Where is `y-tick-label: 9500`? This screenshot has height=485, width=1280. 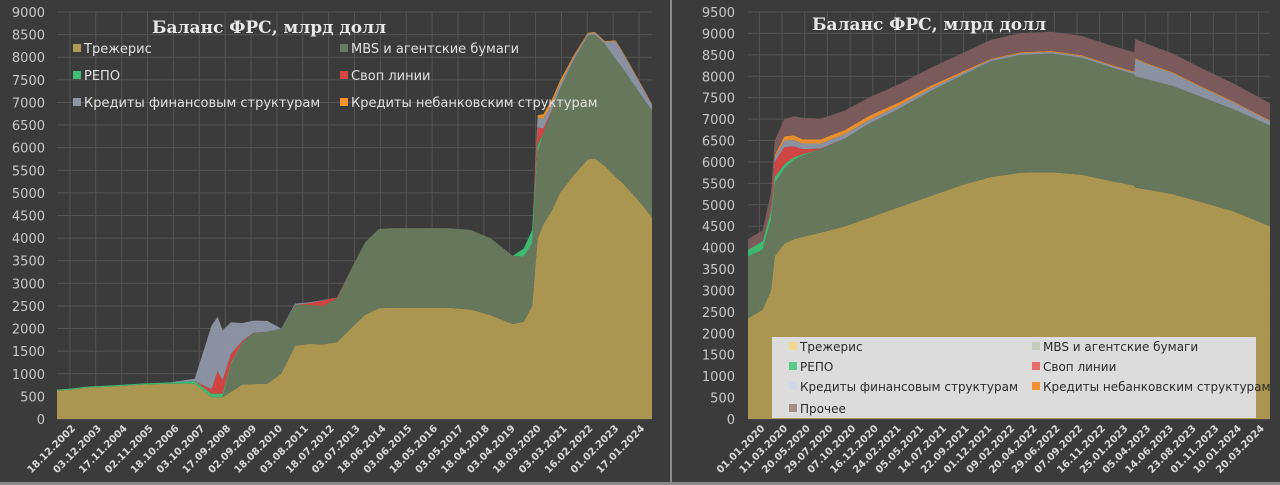 y-tick-label: 9500 is located at coordinates (718, 13).